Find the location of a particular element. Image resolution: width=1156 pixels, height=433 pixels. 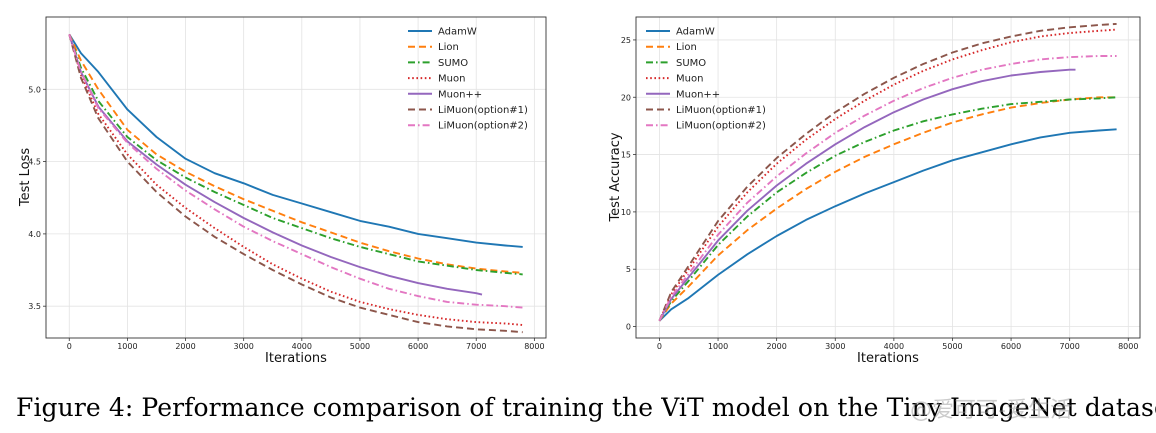

y-tick-label: 15 is located at coordinates (626, 155).